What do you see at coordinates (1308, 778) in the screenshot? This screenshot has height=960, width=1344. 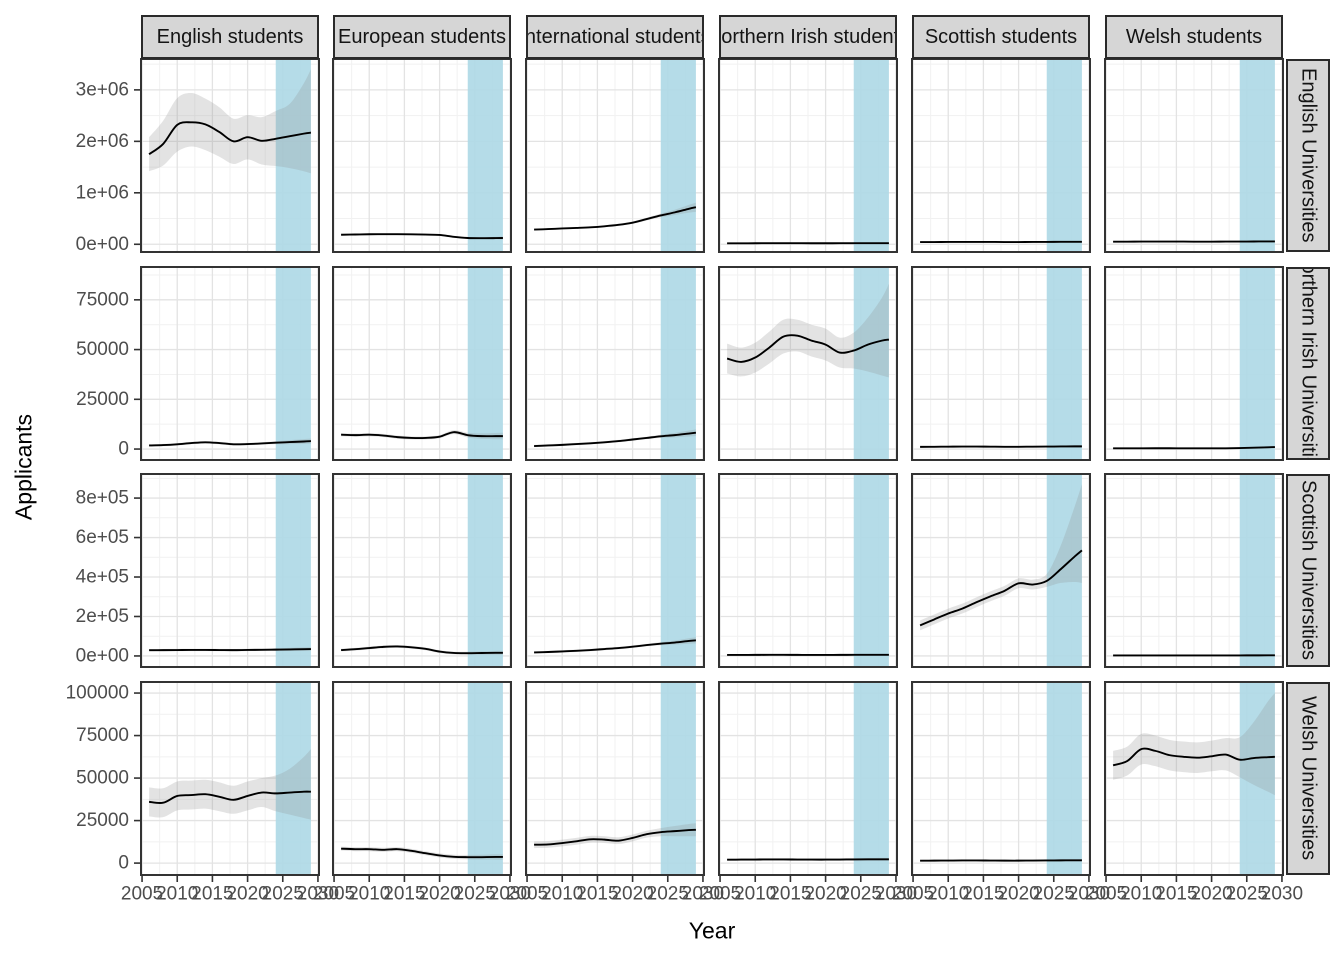 I see `row-strip-4: Welsh Universities` at bounding box center [1308, 778].